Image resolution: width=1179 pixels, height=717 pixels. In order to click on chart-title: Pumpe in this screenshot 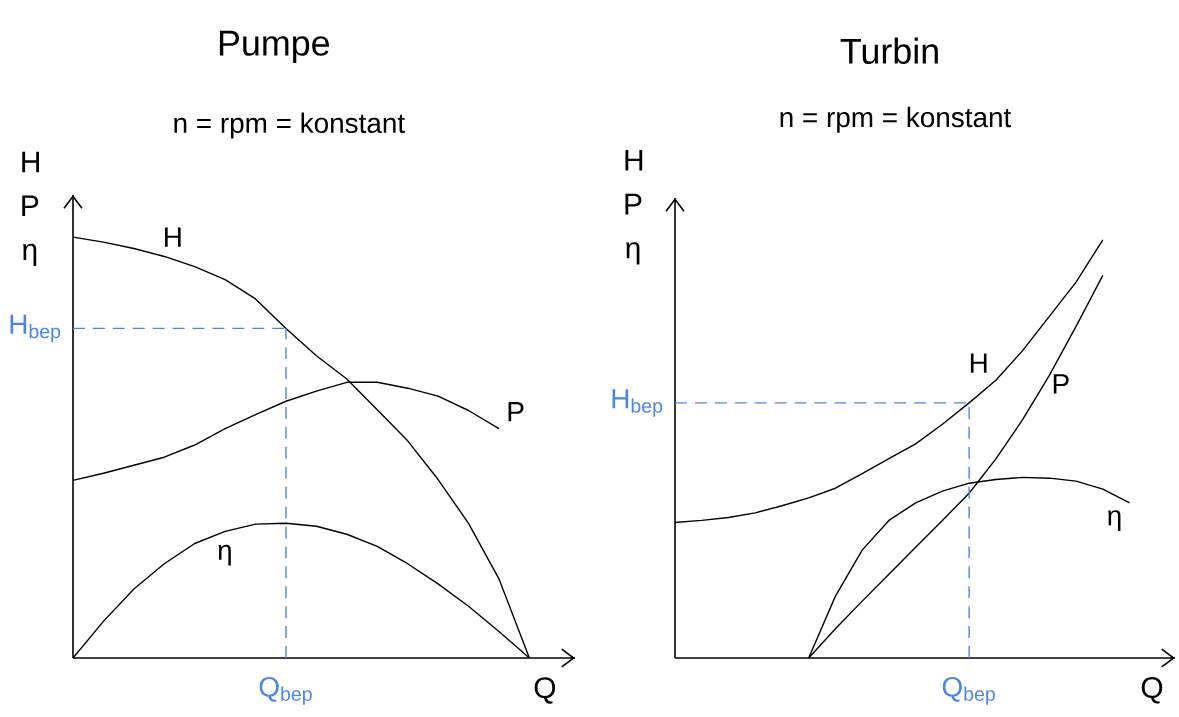, I will do `click(274, 46)`.